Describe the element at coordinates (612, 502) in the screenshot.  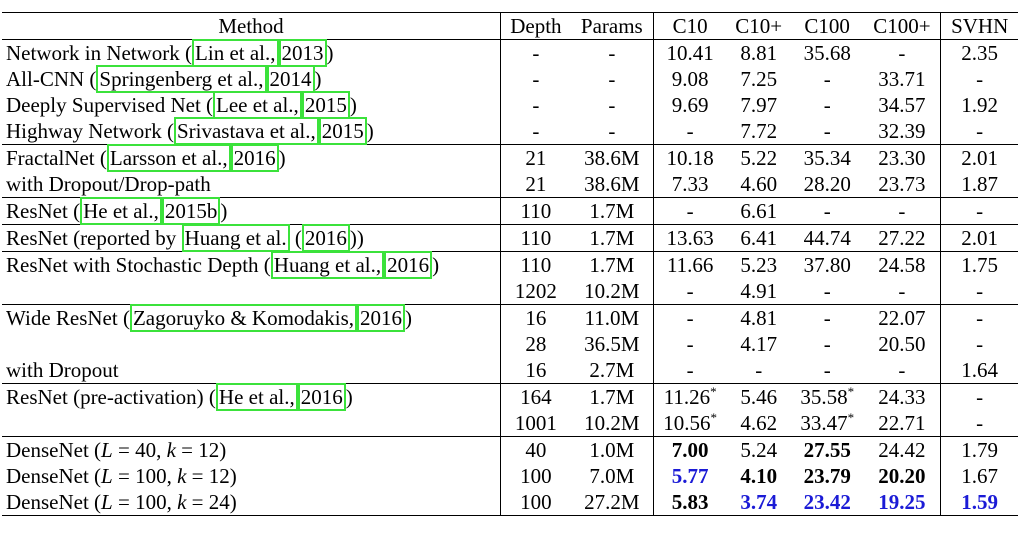
I see `params-cell: 27.2M` at that location.